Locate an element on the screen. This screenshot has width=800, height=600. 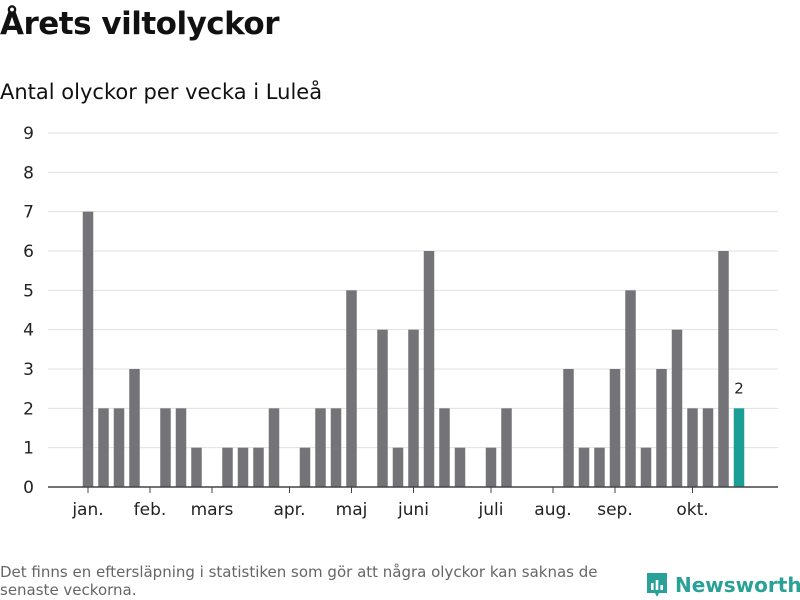
data-label: 2 is located at coordinates (739, 388).